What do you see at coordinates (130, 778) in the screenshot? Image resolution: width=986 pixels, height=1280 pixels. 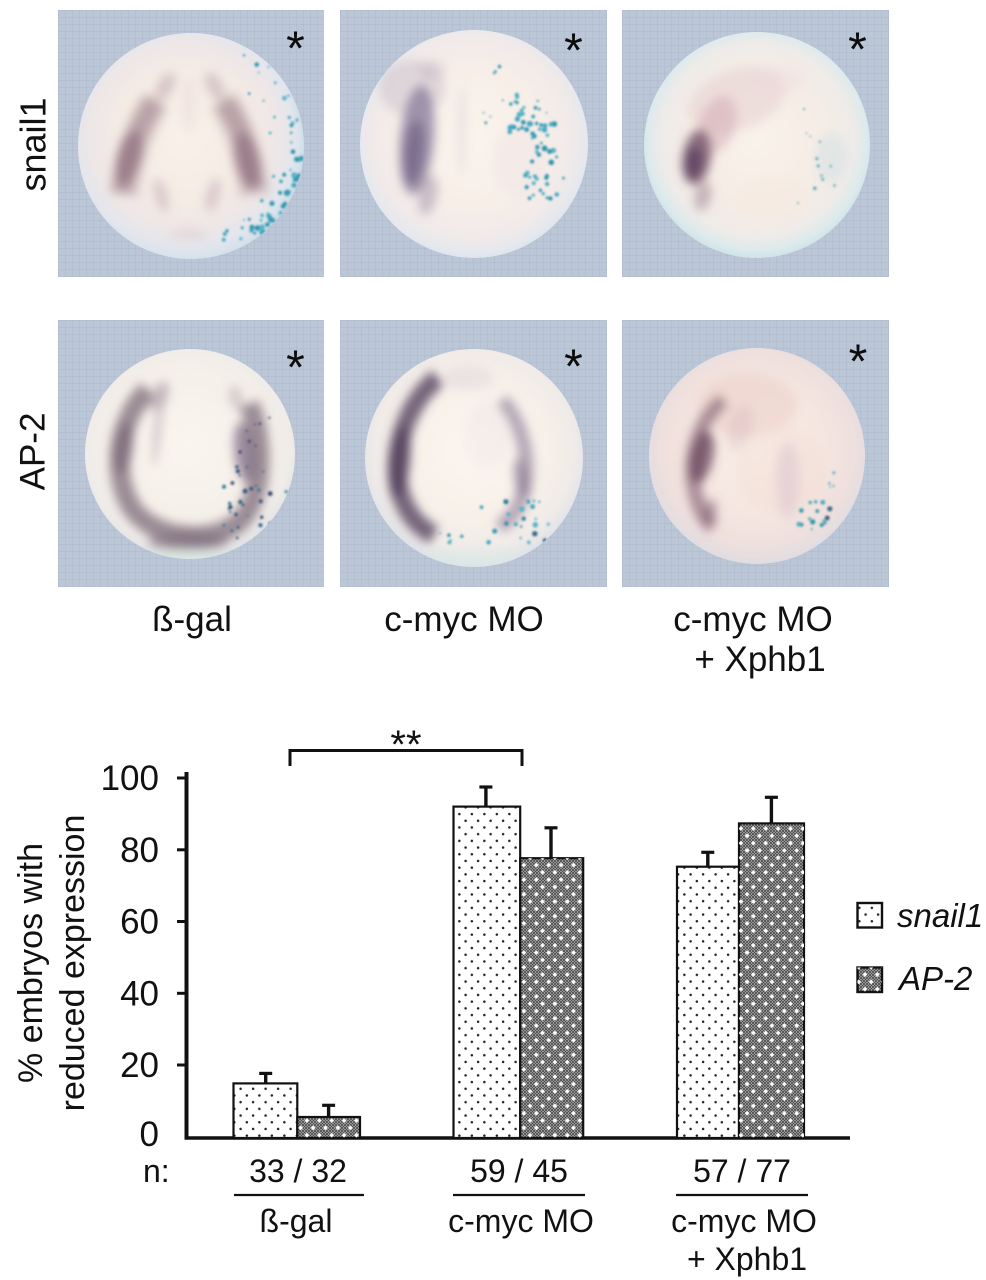 I see `svg-text: 100` at bounding box center [130, 778].